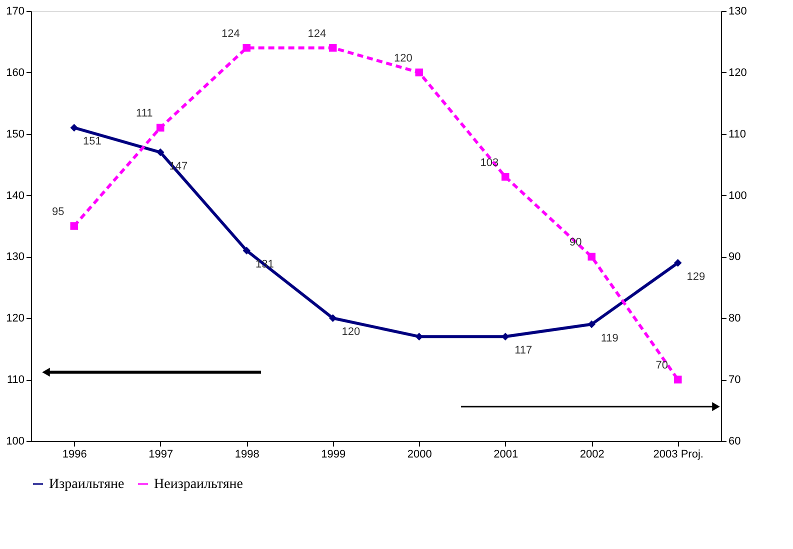  Describe the element at coordinates (419, 454) in the screenshot. I see `x-tick-label: 2000` at that location.